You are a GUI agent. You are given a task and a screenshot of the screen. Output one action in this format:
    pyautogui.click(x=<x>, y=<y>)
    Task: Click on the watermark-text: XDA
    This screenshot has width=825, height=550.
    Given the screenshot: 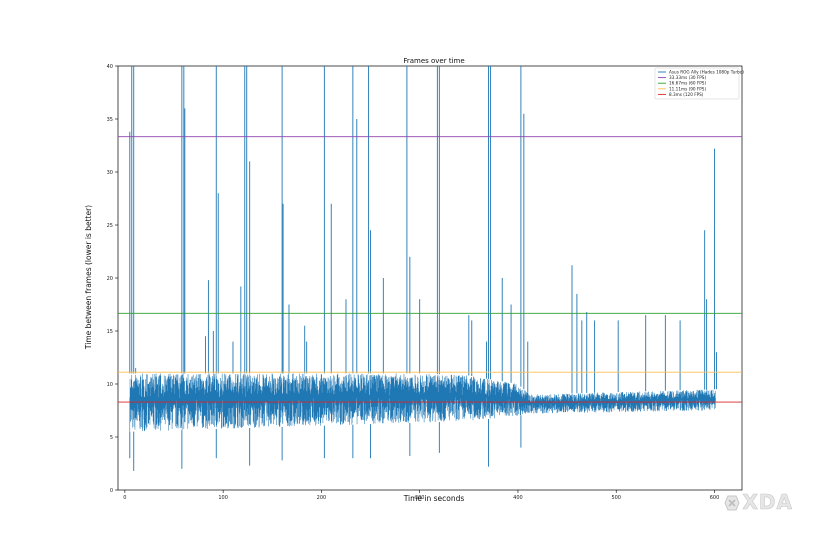 What is the action you would take?
    pyautogui.click(x=767, y=502)
    